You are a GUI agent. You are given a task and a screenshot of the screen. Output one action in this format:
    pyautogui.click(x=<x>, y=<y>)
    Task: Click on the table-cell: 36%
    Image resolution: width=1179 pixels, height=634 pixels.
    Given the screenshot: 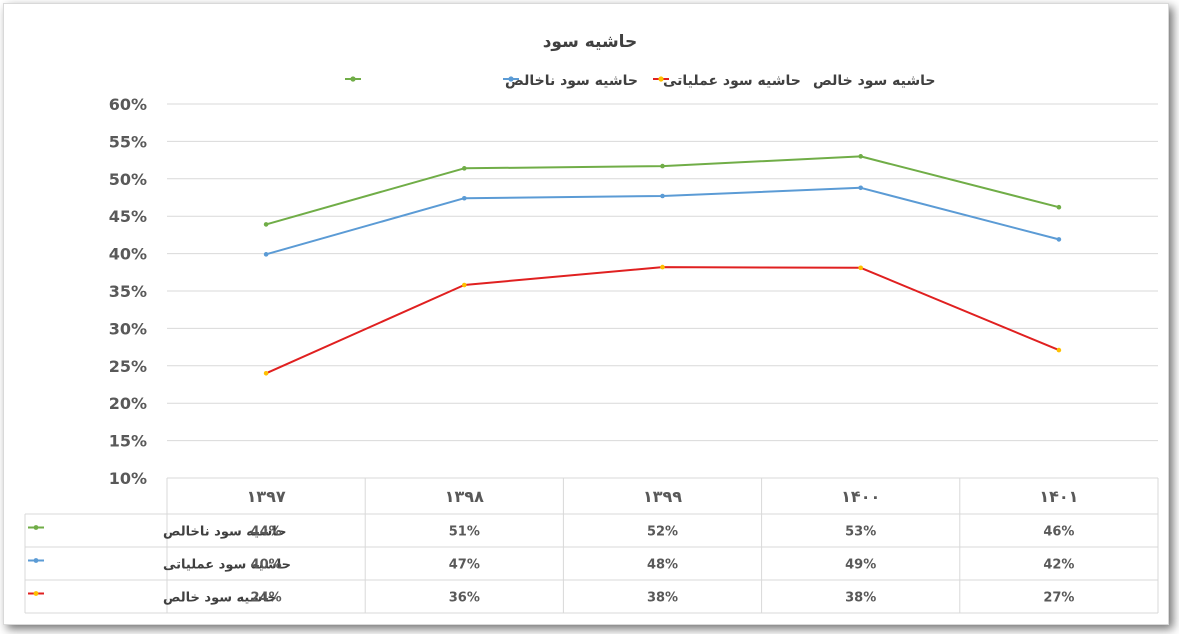 What is the action you would take?
    pyautogui.click(x=464, y=598)
    